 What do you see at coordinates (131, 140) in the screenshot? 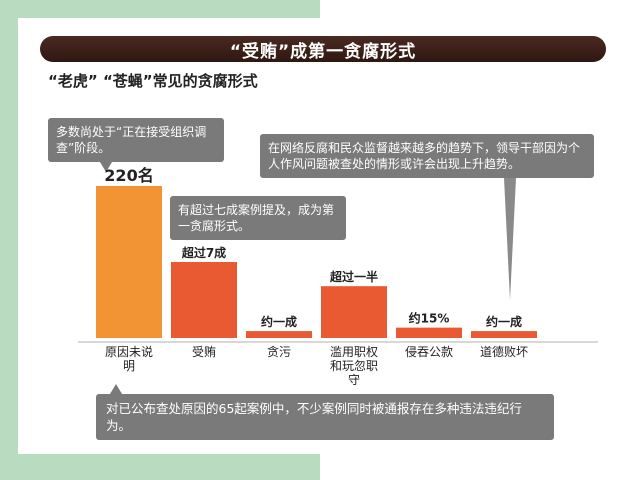
I see `note-unspecified-text: 多数尚处于“正在接受组织调查”阶段。` at bounding box center [131, 140].